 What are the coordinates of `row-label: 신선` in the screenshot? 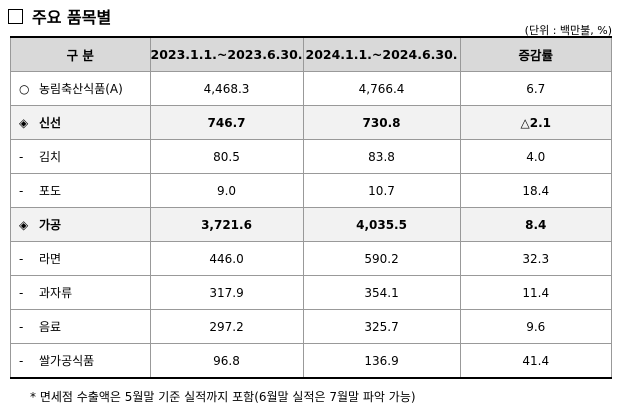 It's located at (50, 123).